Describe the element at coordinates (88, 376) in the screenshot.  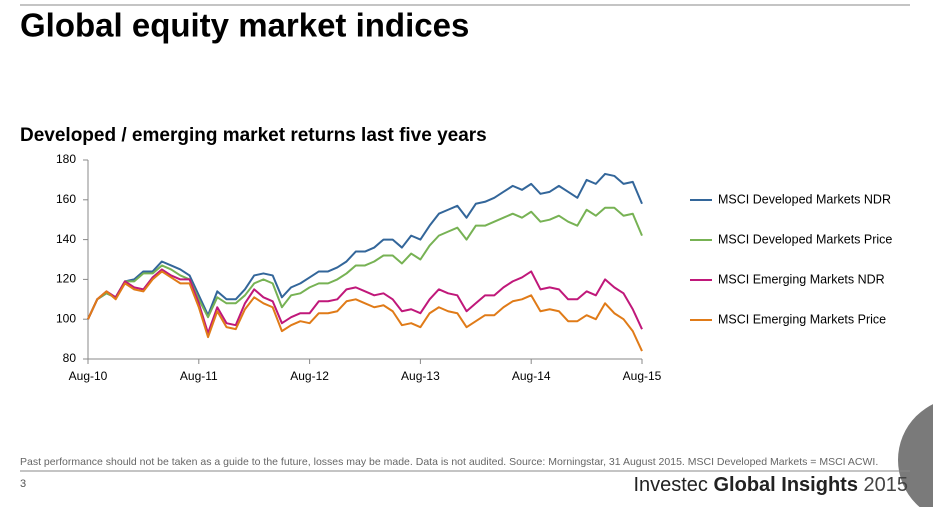
I see `x-tick-label: Aug-10` at that location.